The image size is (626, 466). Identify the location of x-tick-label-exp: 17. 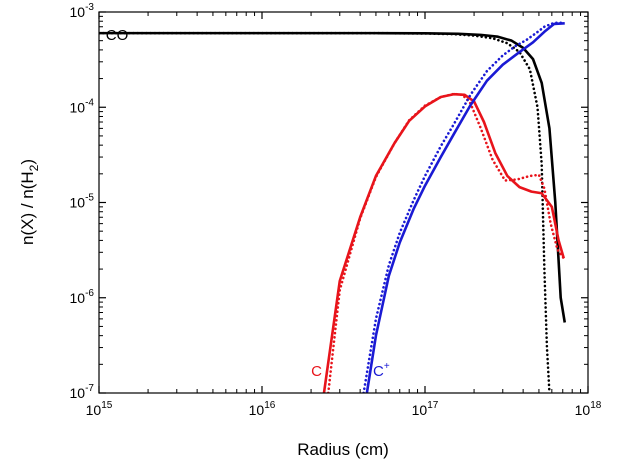
(433, 405).